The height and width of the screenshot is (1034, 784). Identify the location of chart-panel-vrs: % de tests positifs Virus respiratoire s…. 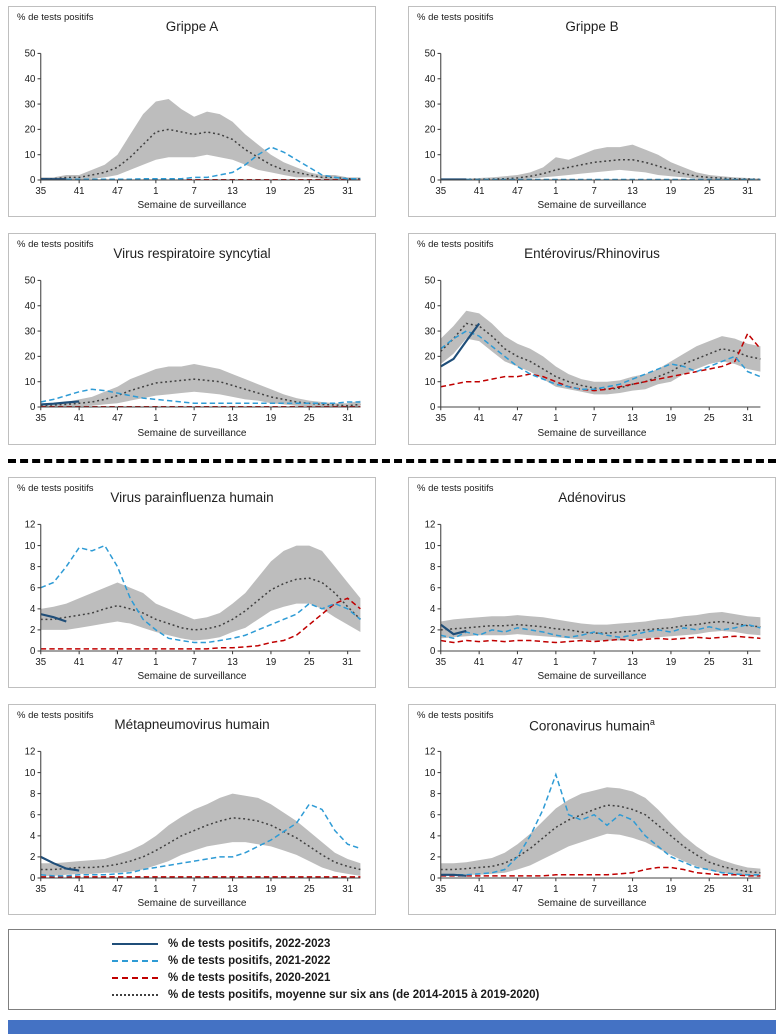
(192, 338).